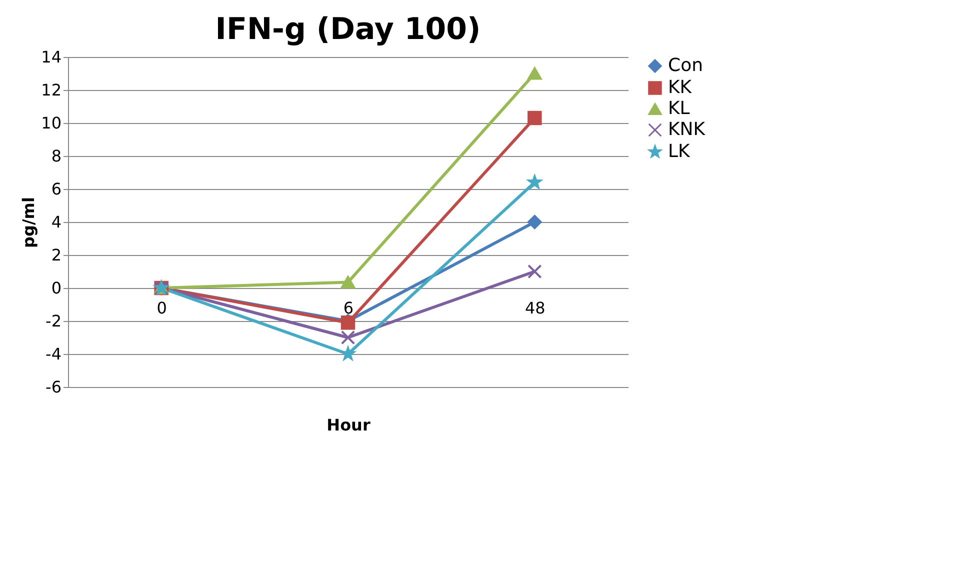 This screenshot has height=583, width=959. I want to click on y-tick-label: 4, so click(56, 222).